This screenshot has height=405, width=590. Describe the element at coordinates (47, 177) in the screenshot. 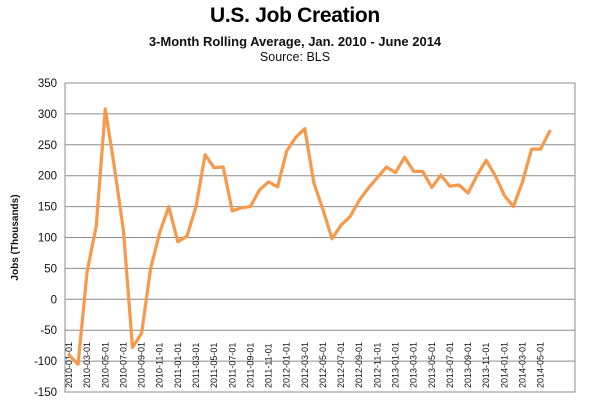

I see `y-tick-label: 200` at that location.